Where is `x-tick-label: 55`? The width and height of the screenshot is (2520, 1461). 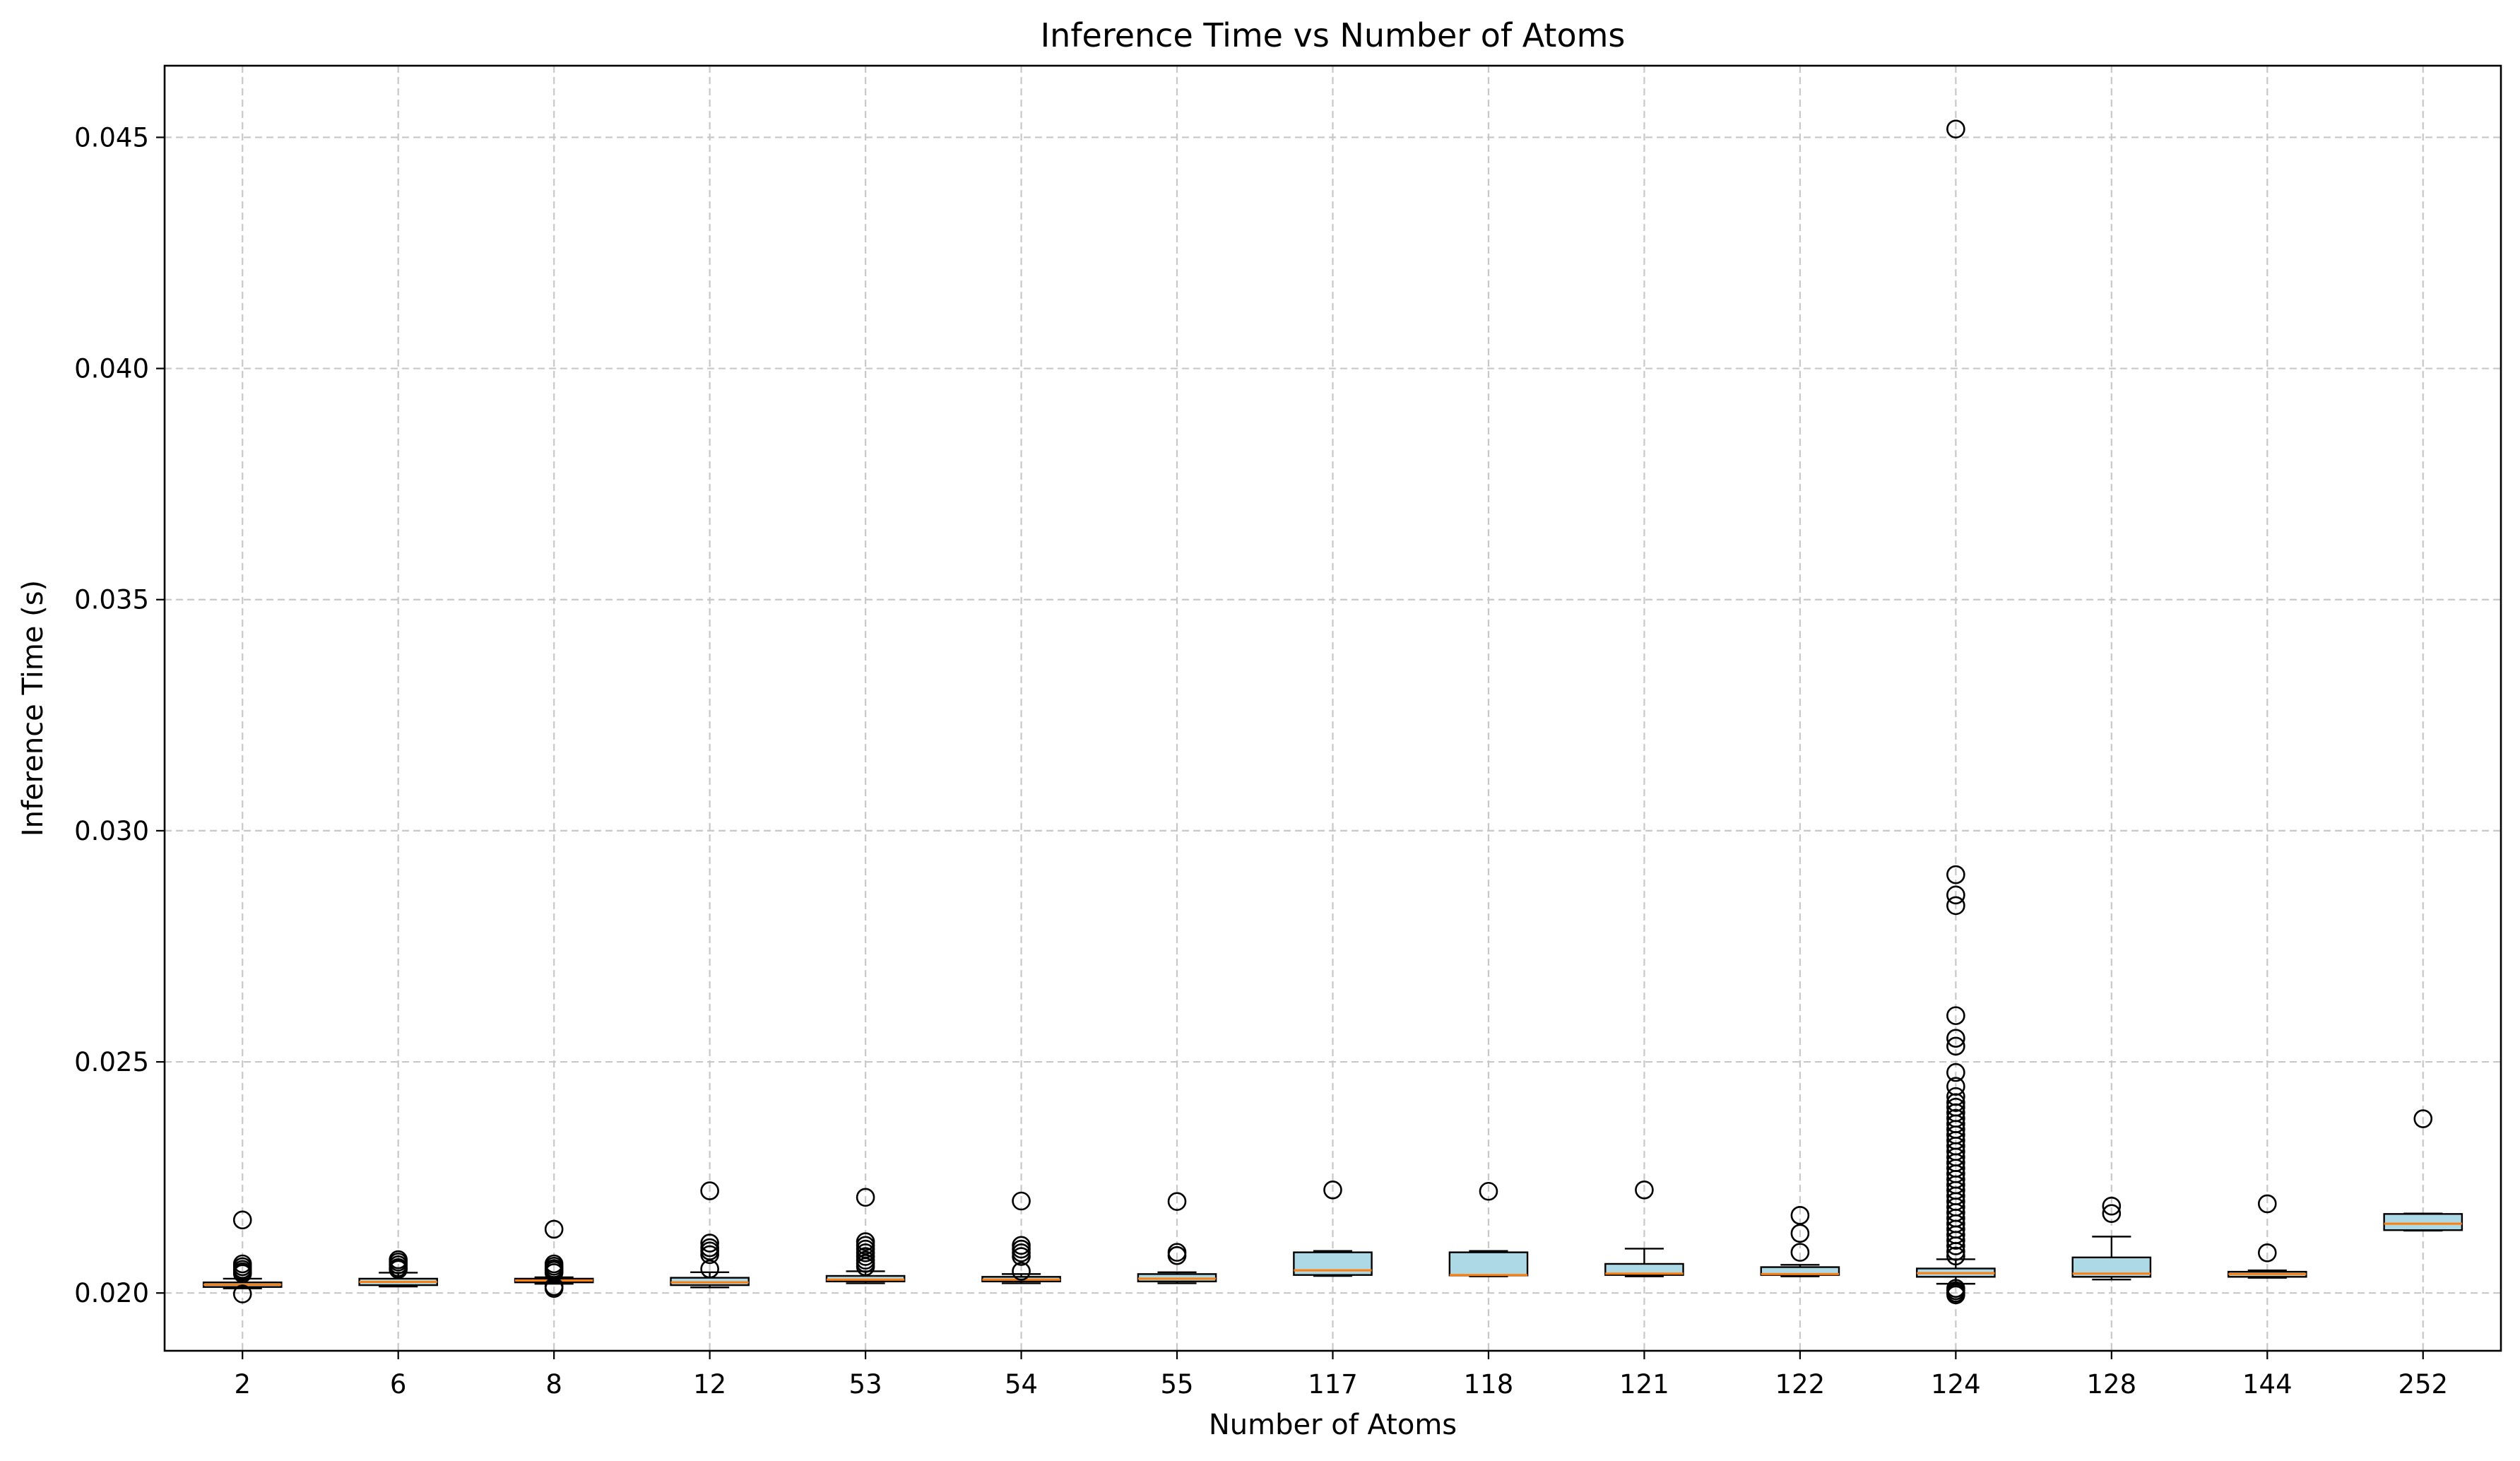 x-tick-label: 55 is located at coordinates (1176, 1384).